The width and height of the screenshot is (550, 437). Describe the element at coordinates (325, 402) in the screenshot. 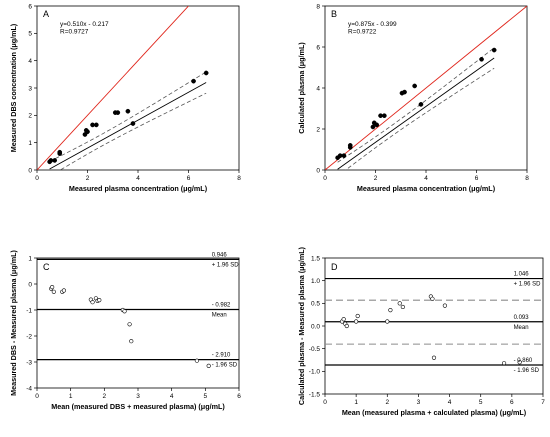

I see `panel-d-xtick-label: 0` at that location.